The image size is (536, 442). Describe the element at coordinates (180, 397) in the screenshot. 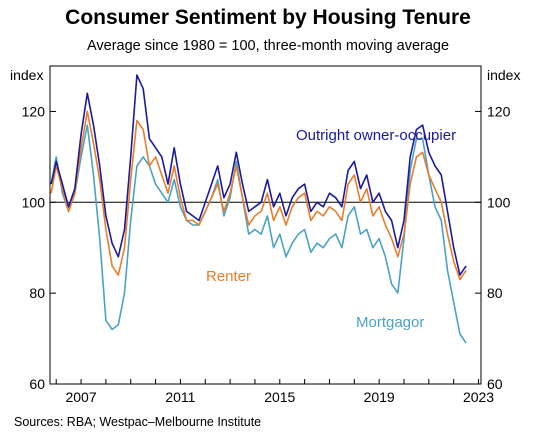

I see `x-tick-label: 2011` at that location.